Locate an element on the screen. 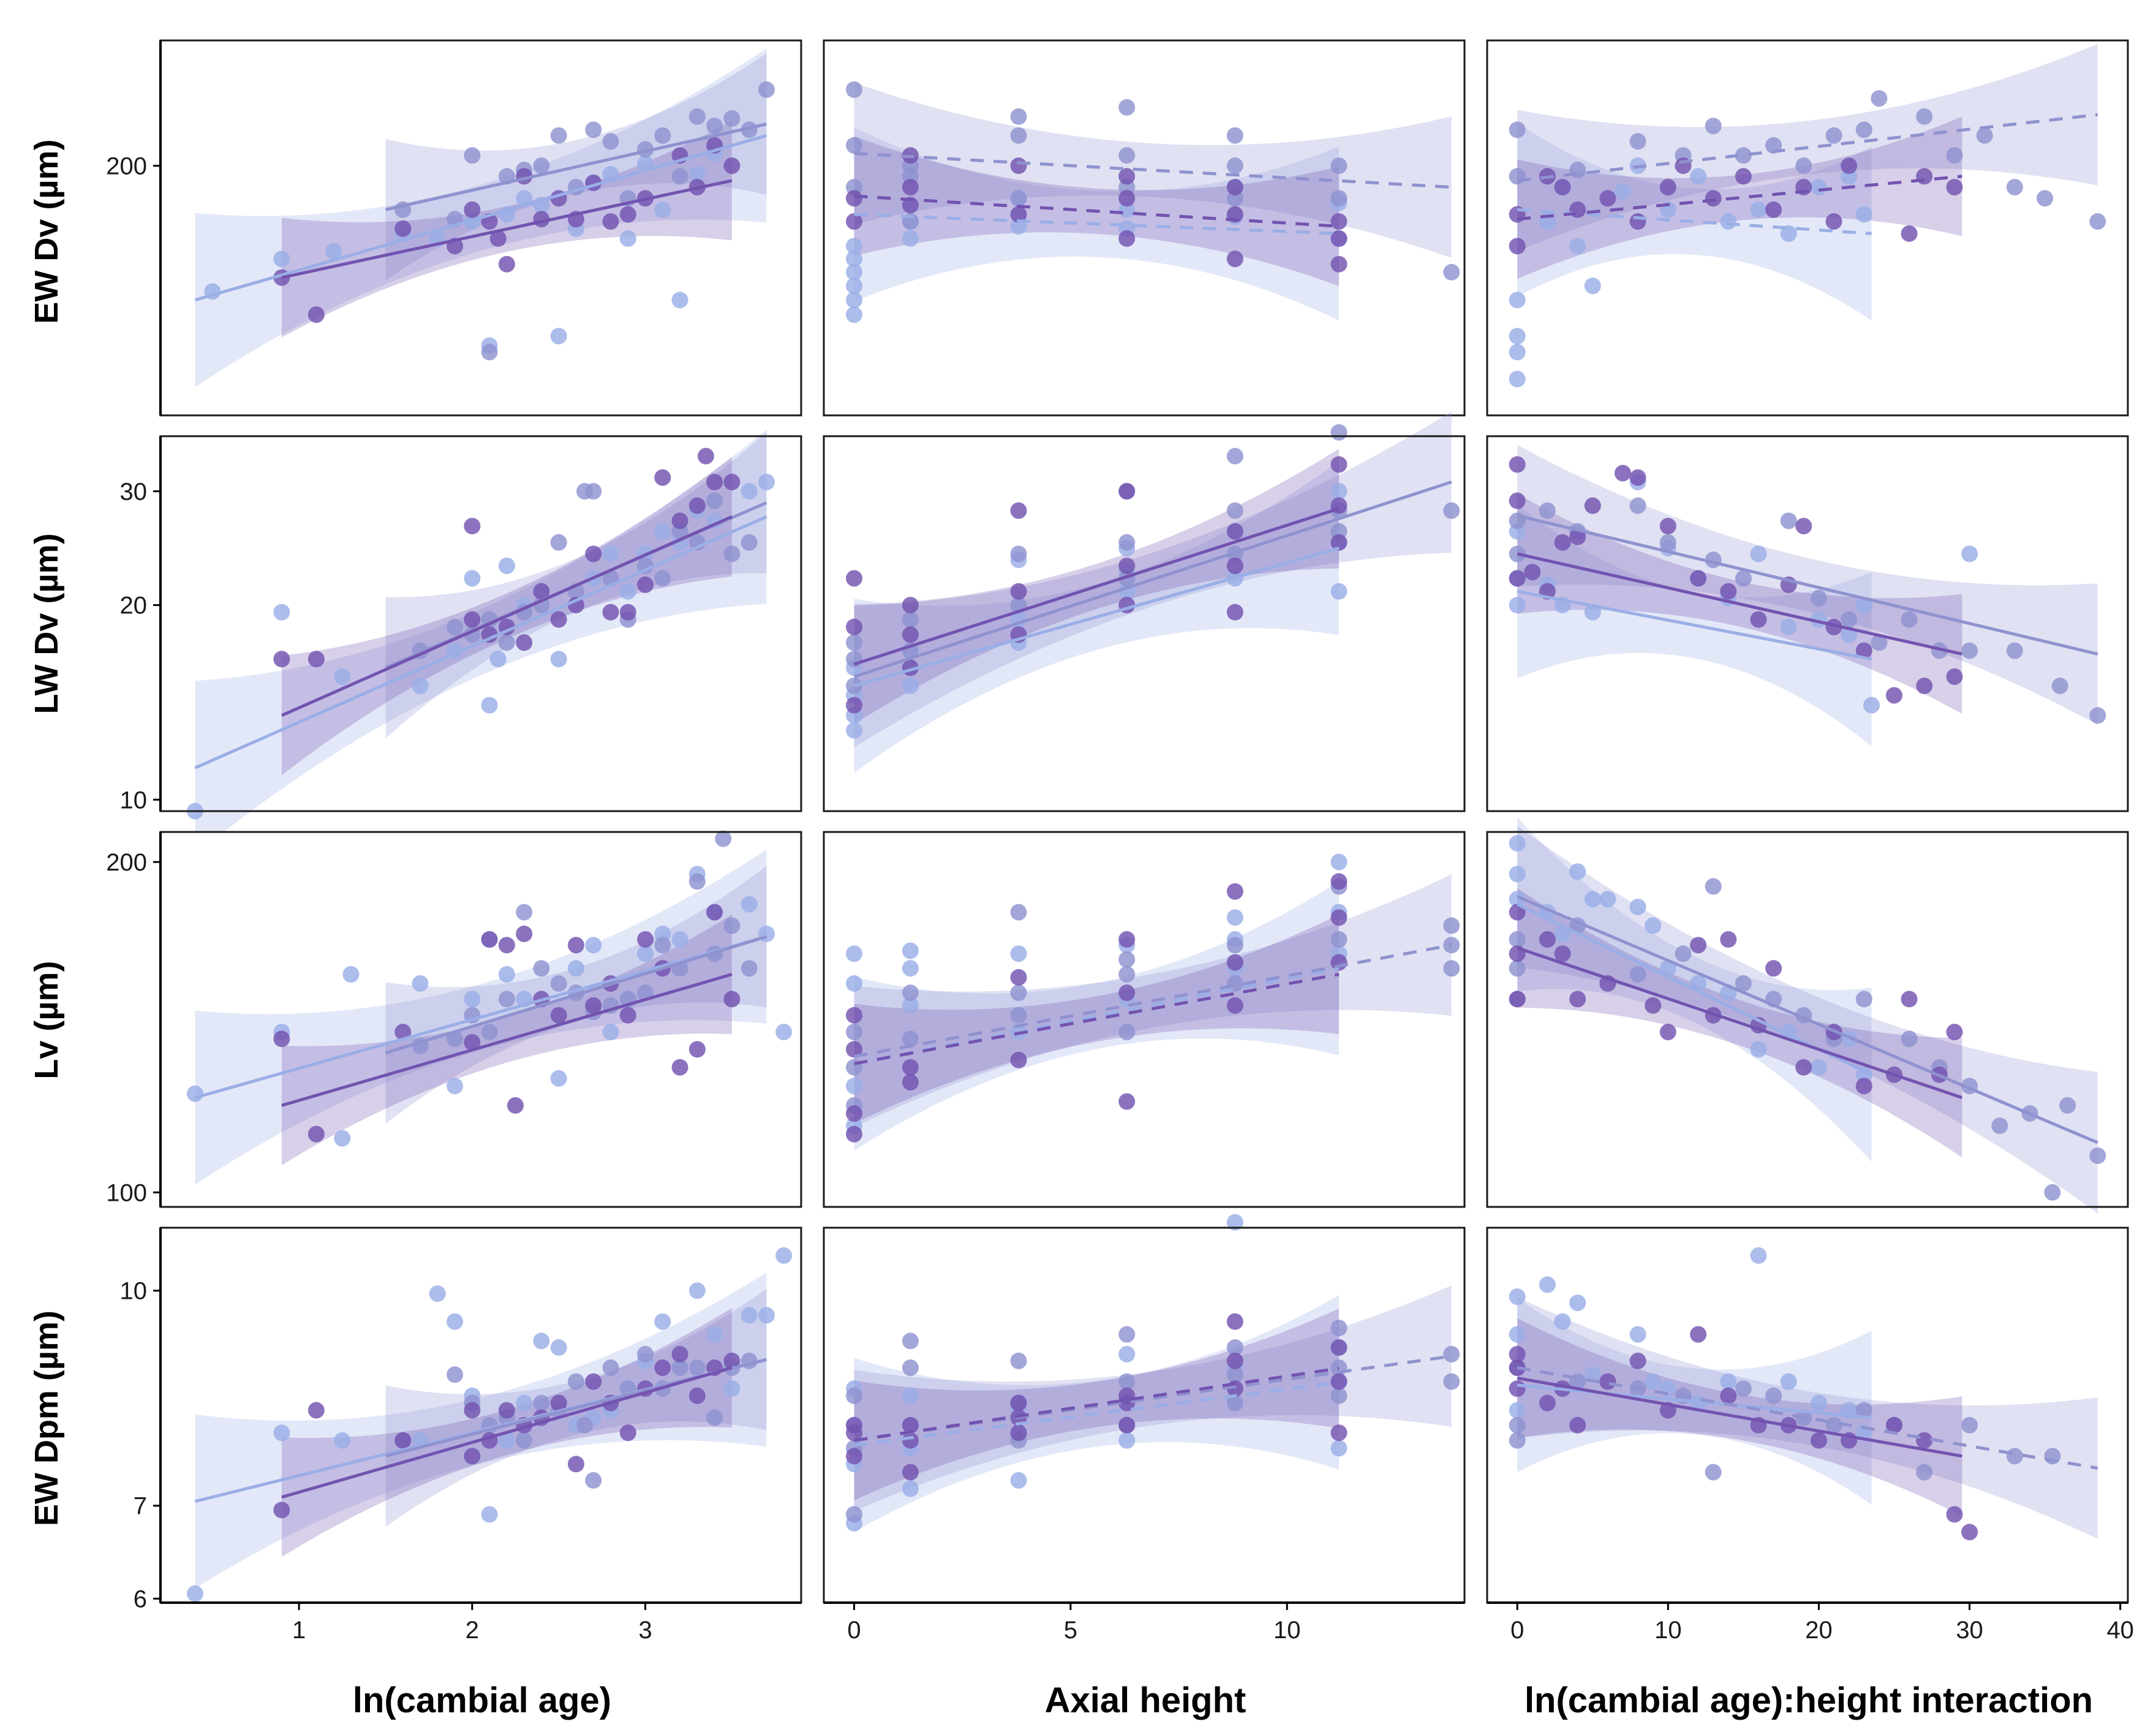  panel-r2-c3 is located at coordinates (1808, 624).